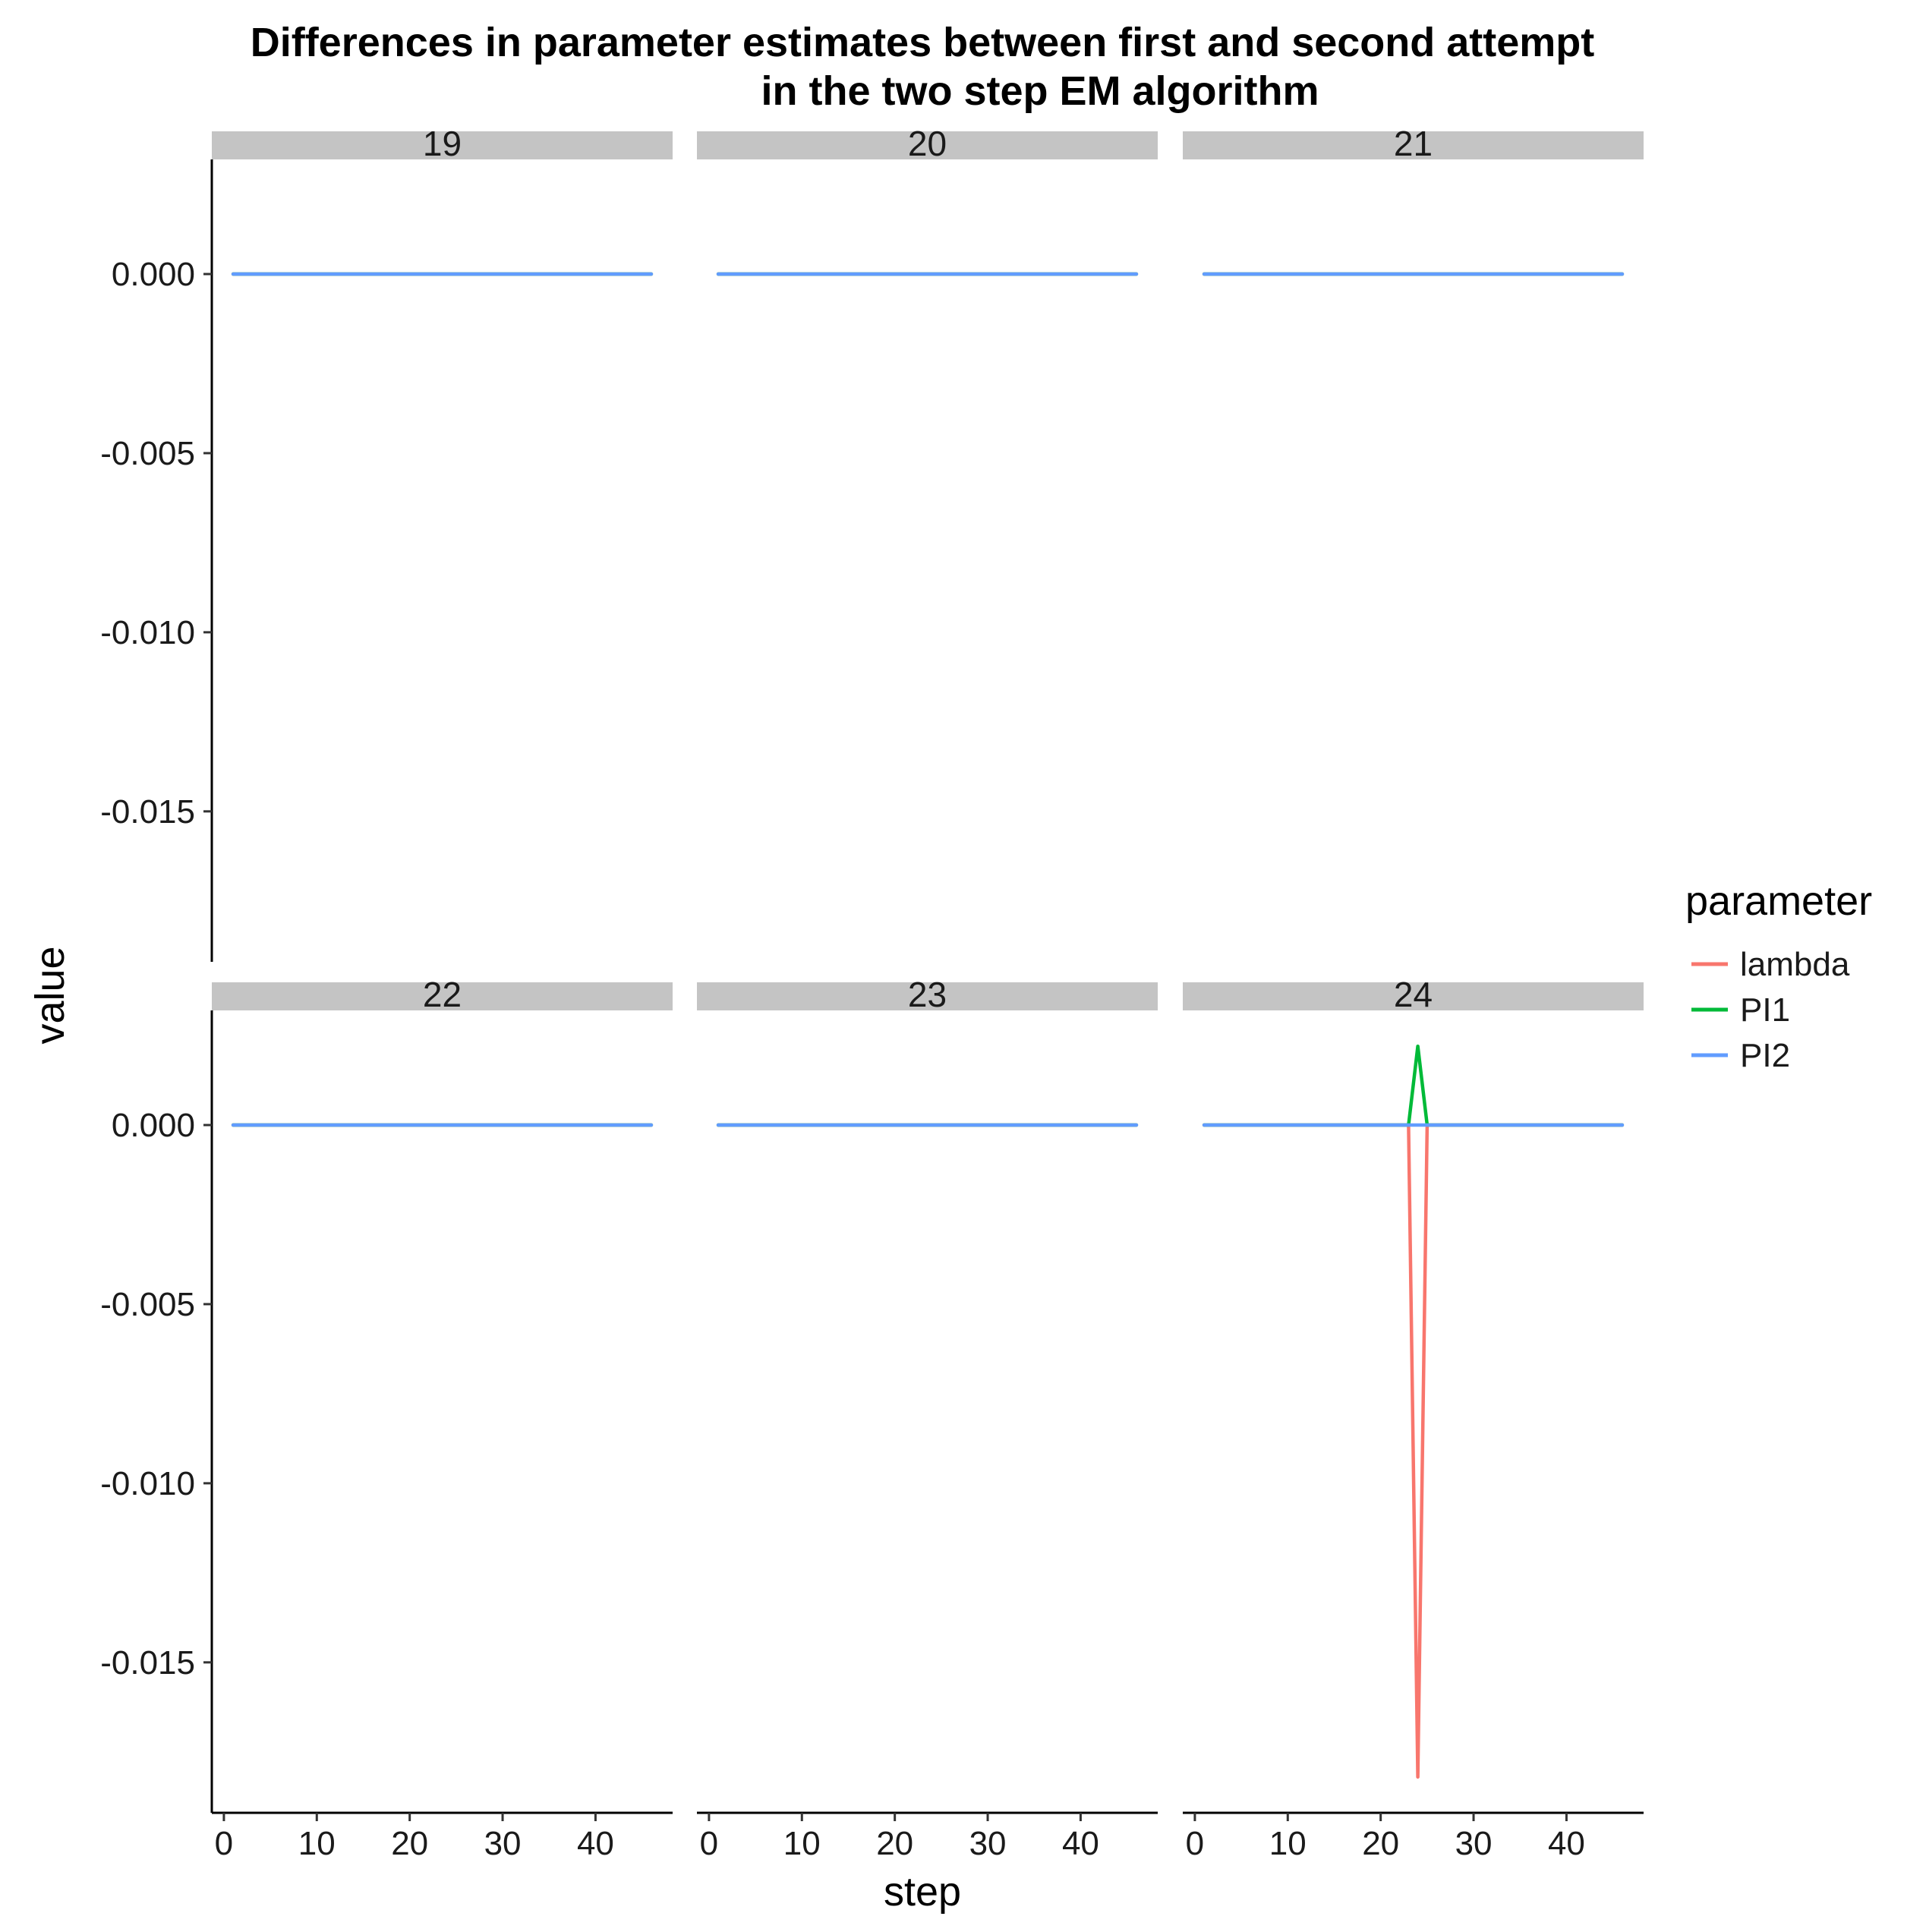 Image resolution: width=1926 pixels, height=1932 pixels. What do you see at coordinates (1795, 965) in the screenshot?
I see `legend-label: lambda` at bounding box center [1795, 965].